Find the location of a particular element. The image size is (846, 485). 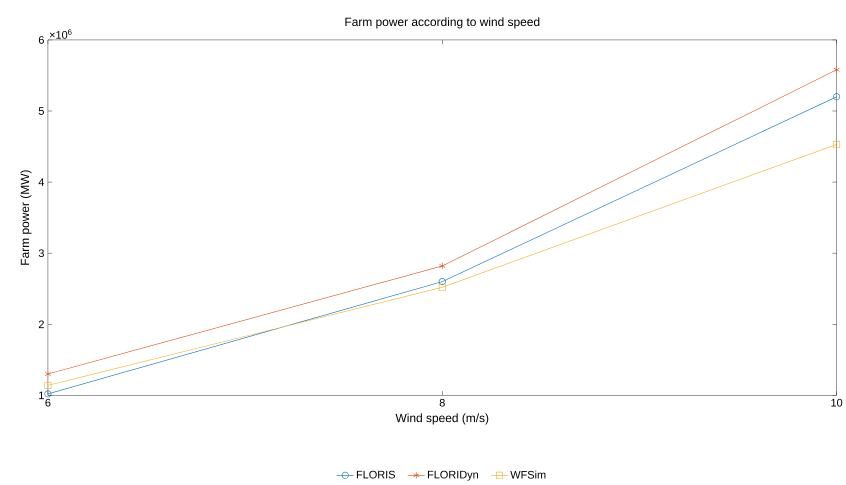

legend-label: FLORIDyn is located at coordinates (453, 475).